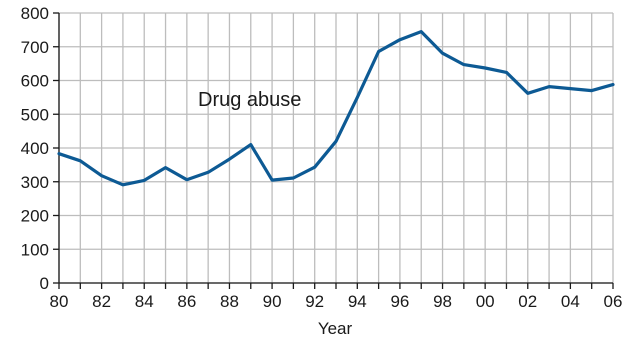 Image resolution: width=639 pixels, height=340 pixels. Describe the element at coordinates (570, 301) in the screenshot. I see `x-tick-label: 04` at that location.